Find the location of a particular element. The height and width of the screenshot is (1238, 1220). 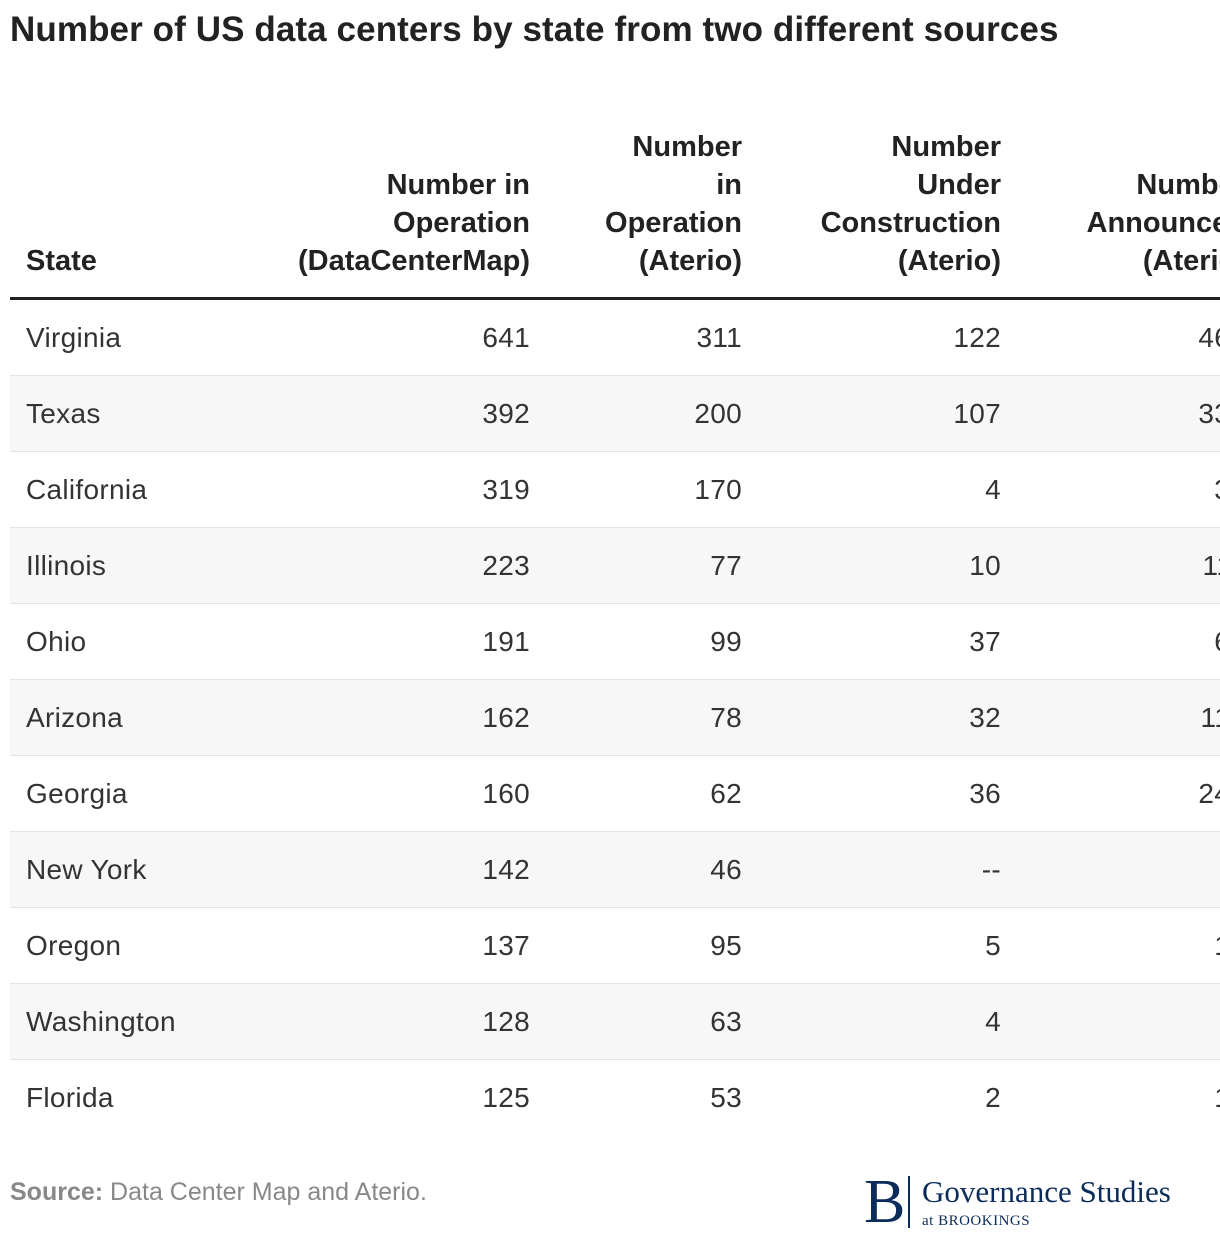

value-cell-dcm-operation: 319 is located at coordinates (375, 489).